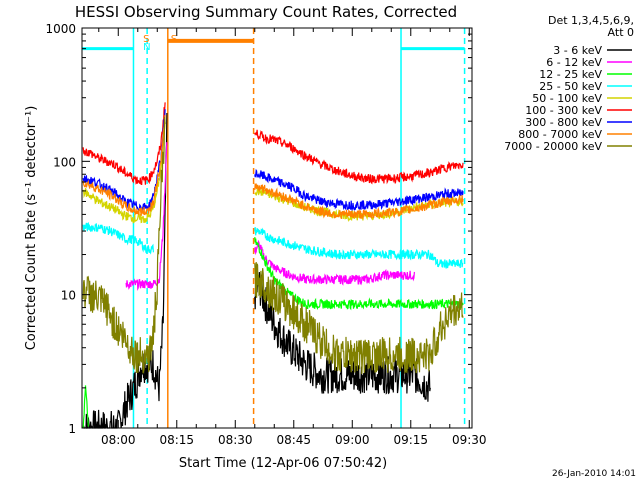 This screenshot has height=480, width=640. Describe the element at coordinates (570, 86) in the screenshot. I see `legend-label-25-50-kev: 25 - 50 keV` at that location.